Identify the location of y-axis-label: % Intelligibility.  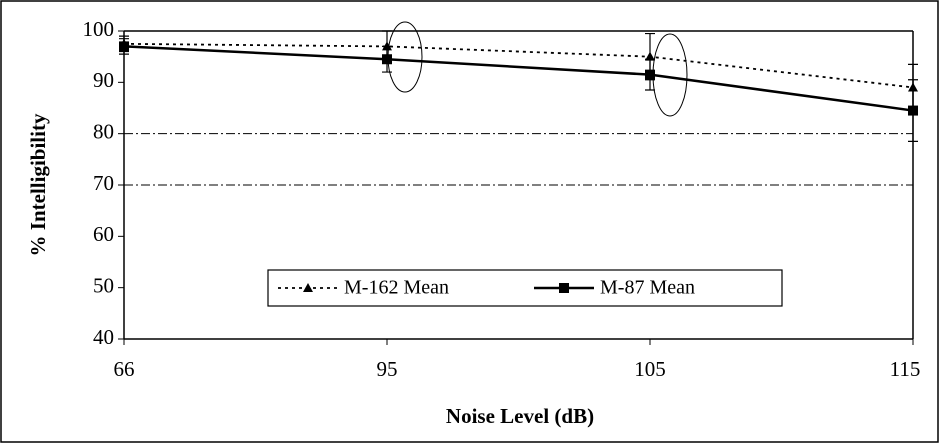
(38, 184).